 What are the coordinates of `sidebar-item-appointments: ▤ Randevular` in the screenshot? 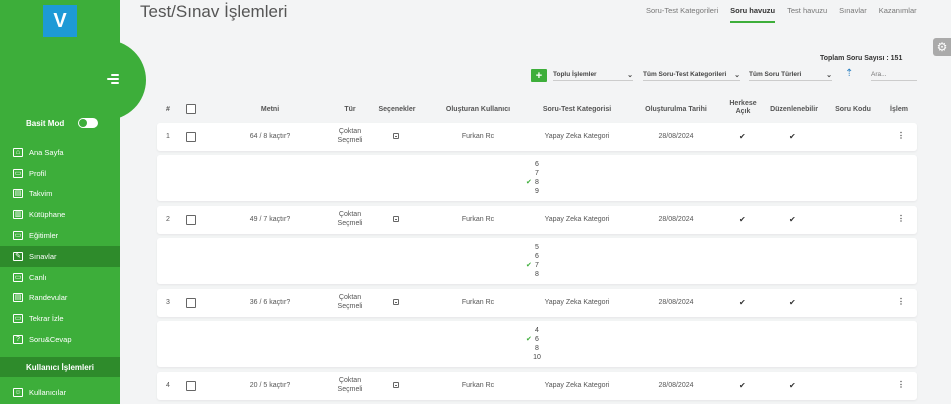 It's located at (60, 298).